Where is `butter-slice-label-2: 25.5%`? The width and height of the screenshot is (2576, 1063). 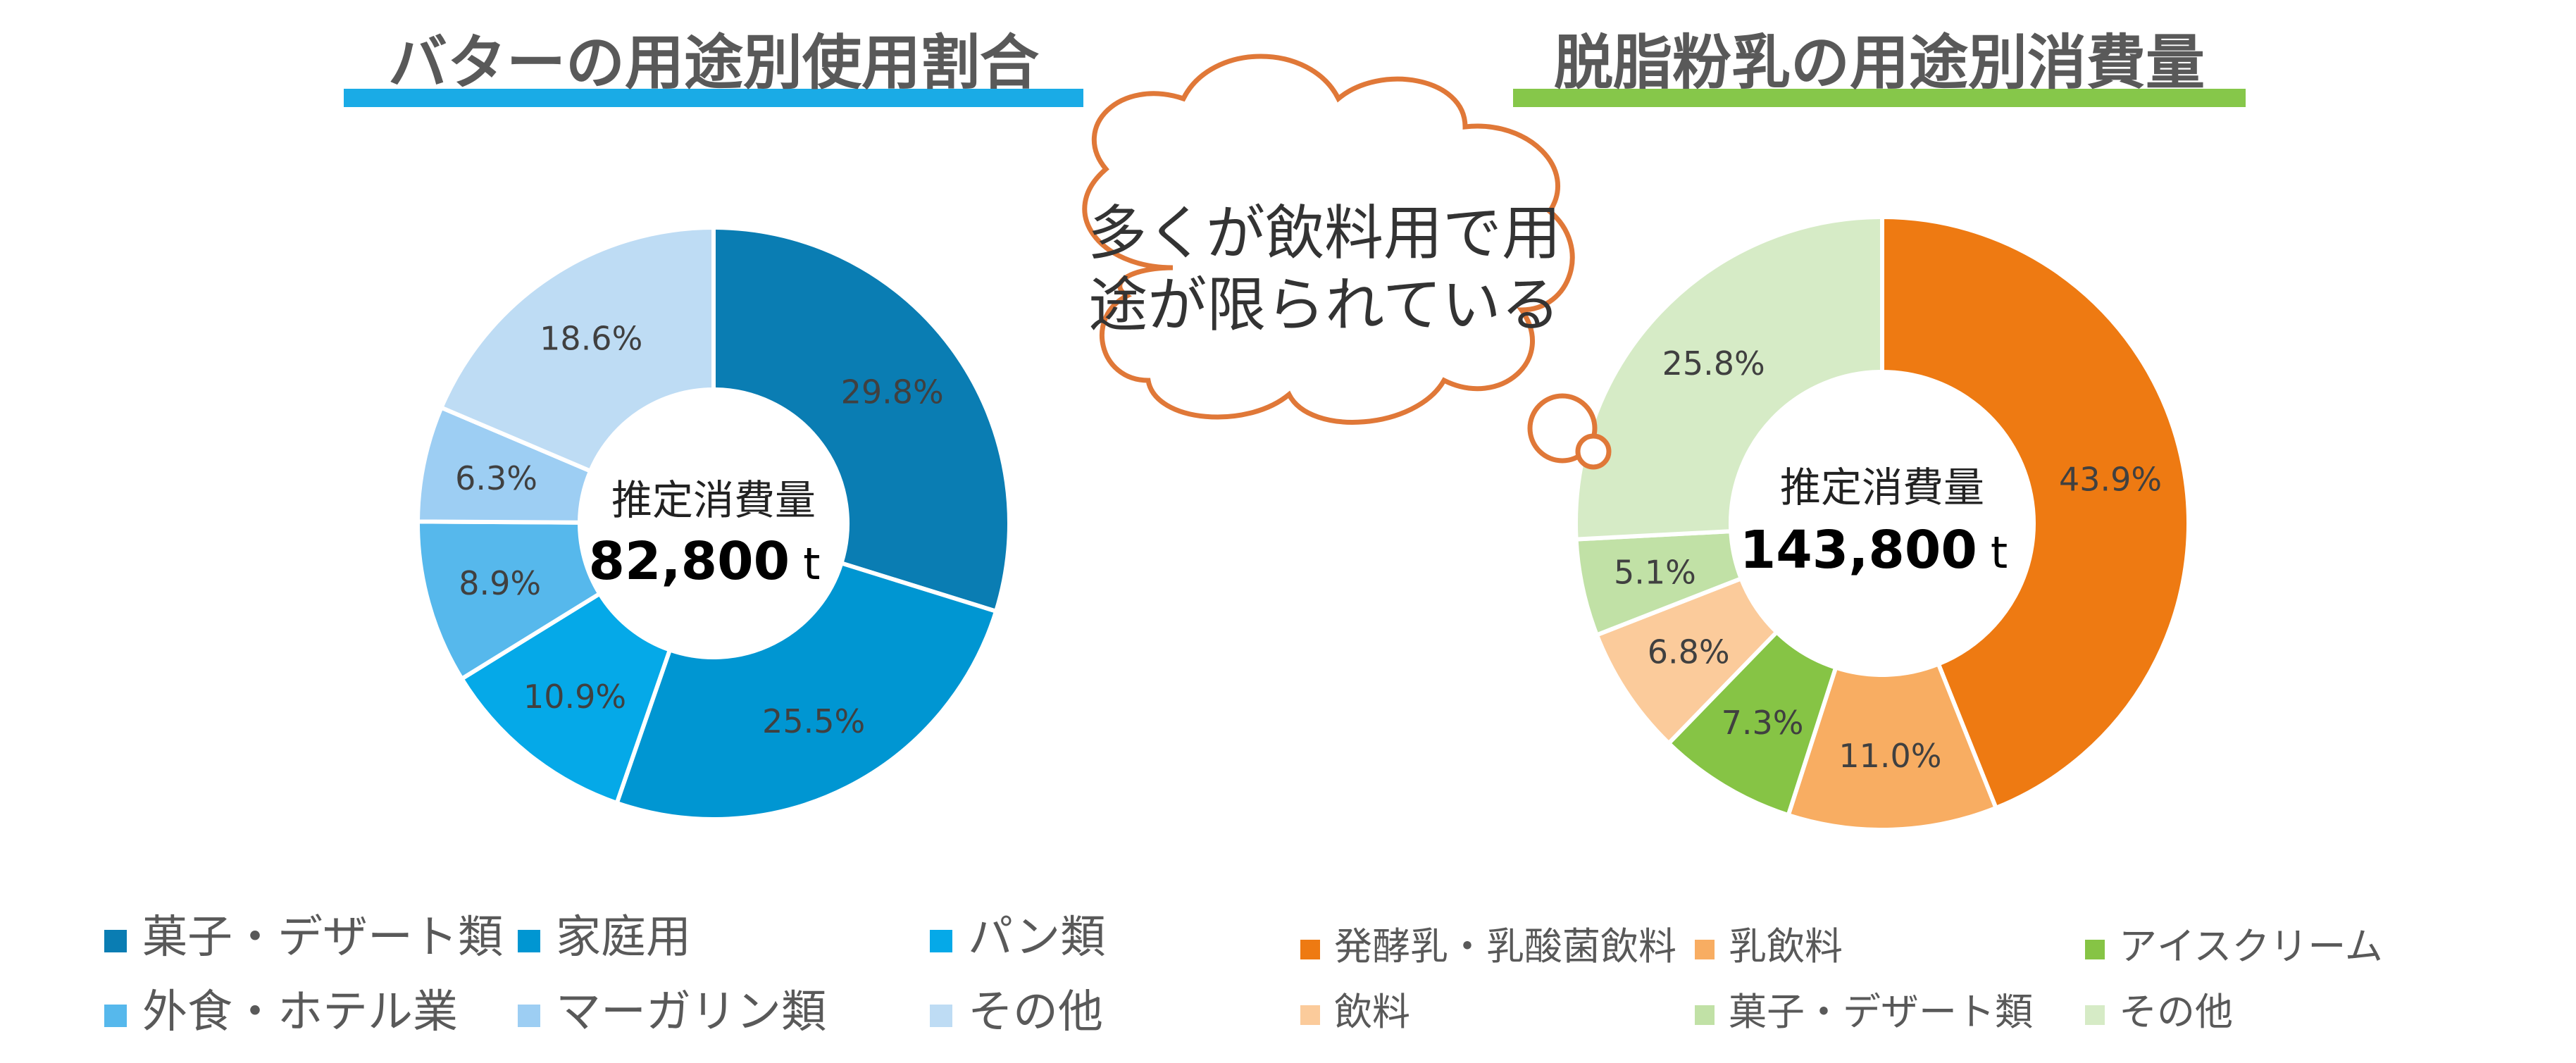
butter-slice-label-2: 25.5% is located at coordinates (814, 721).